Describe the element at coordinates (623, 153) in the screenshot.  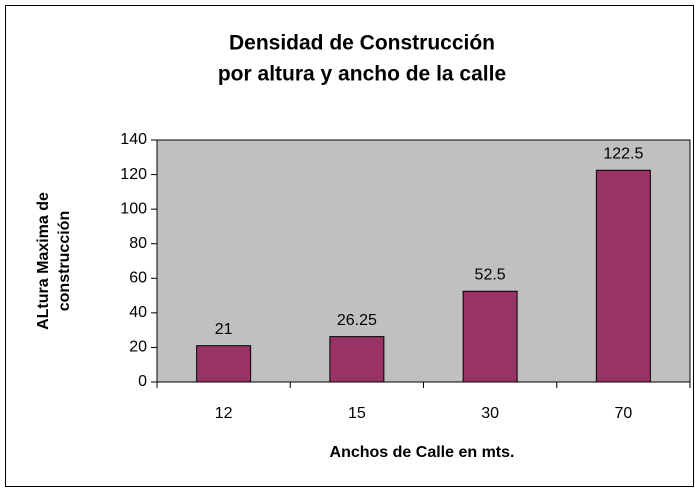
I see `data-label: 122.5` at that location.